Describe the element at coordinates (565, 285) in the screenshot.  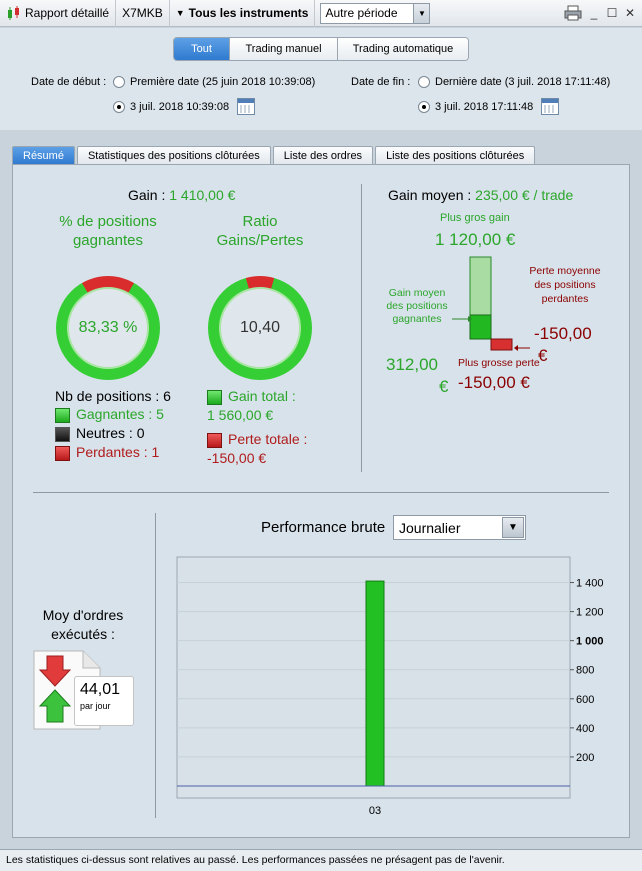
I see `average-loss-positions-label: Perte moyenne des positions perdantes` at that location.